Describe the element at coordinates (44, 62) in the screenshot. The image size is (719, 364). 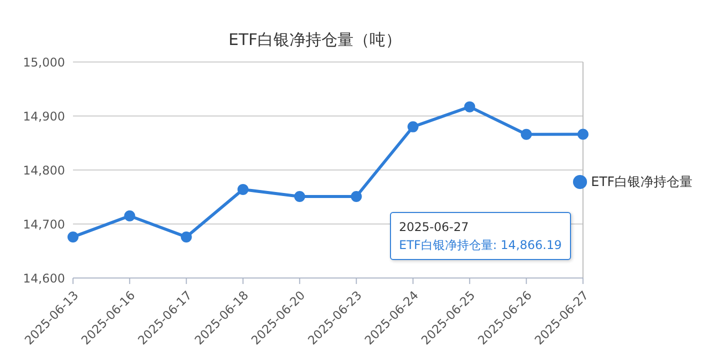
I see `y-tick-label: 15,000` at that location.